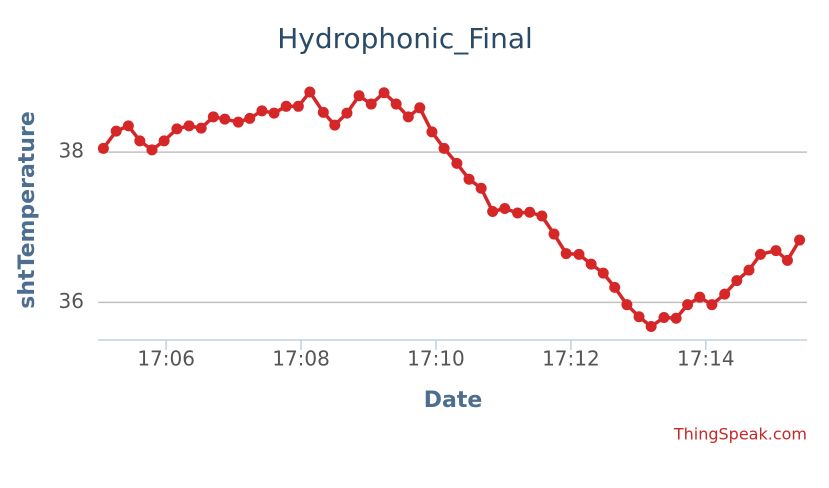 This screenshot has height=488, width=829. I want to click on x-tick-label: 17:08, so click(301, 359).